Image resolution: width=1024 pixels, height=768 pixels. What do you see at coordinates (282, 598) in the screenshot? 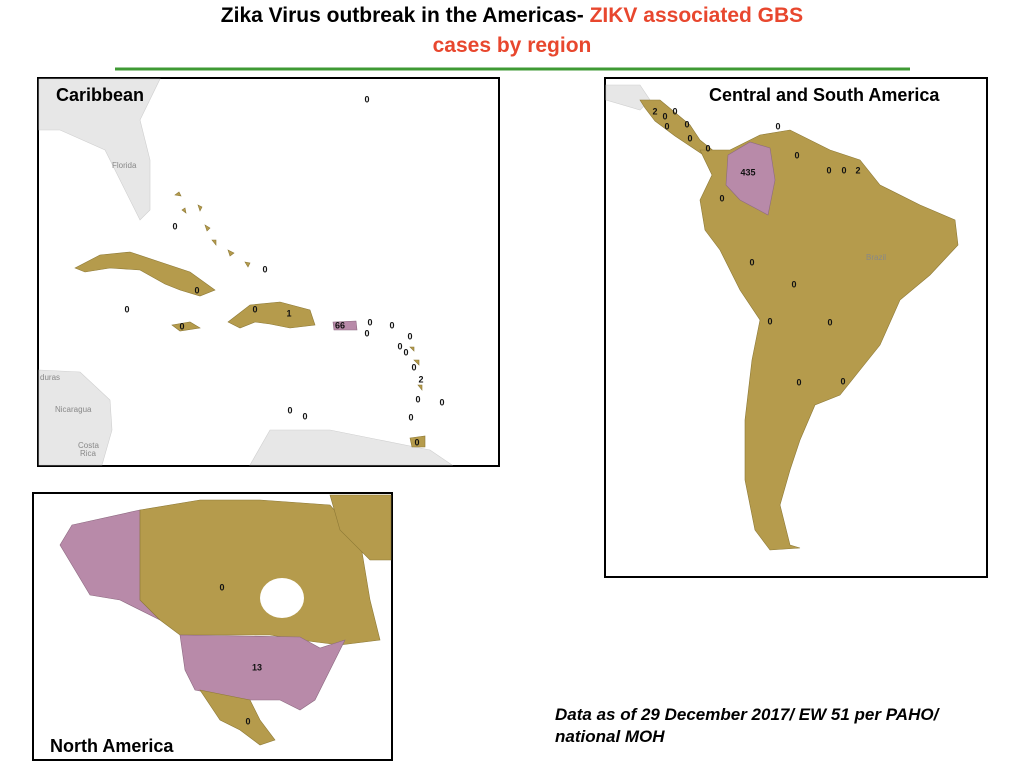
I see `hudson-bay` at bounding box center [282, 598].